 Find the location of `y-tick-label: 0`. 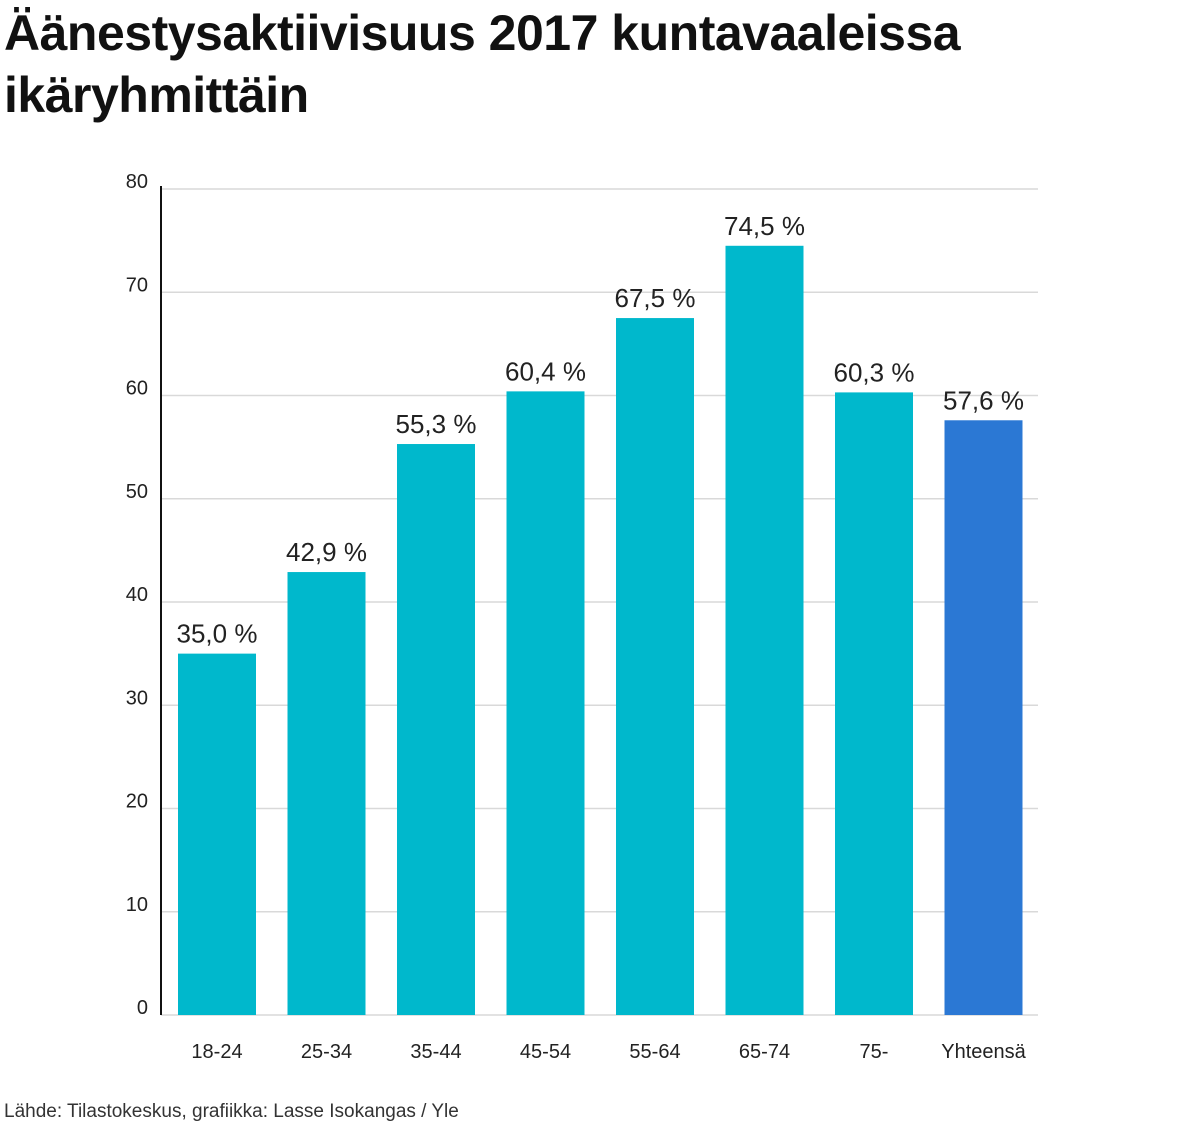

y-tick-label: 0 is located at coordinates (142, 1008).